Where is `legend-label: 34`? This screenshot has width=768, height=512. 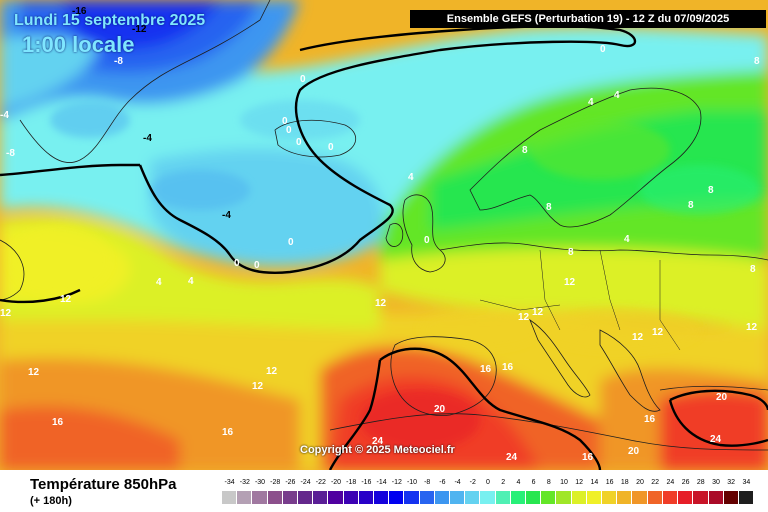 legend-label: 34 is located at coordinates (746, 482).